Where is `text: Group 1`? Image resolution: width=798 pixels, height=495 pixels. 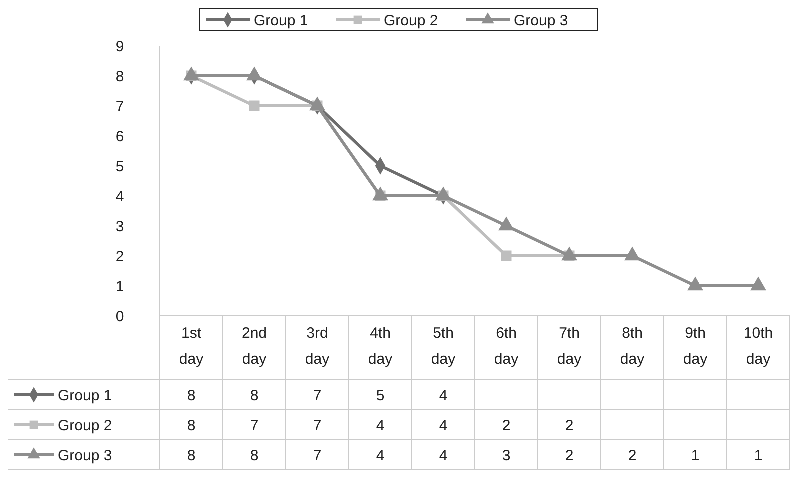
text: Group 1 is located at coordinates (85, 395).